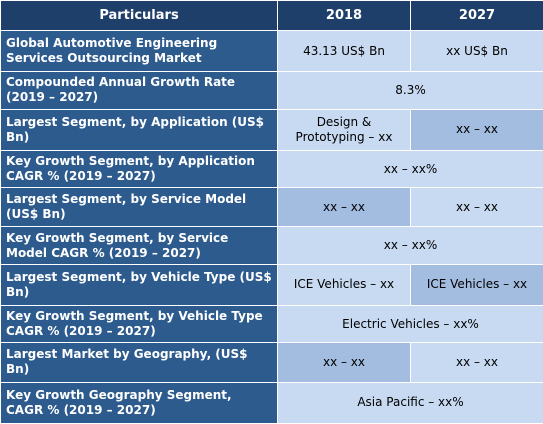 Image resolution: width=543 pixels, height=424 pixels. I want to click on value-2018: 43.13 US$ Bn, so click(344, 51).